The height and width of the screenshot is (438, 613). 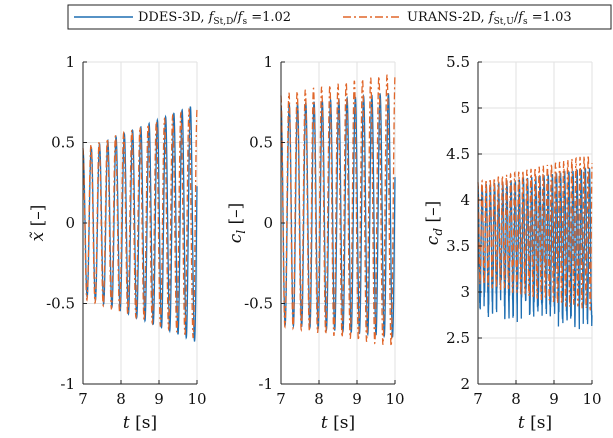 What do you see at coordinates (38, 223) in the screenshot?
I see `y-axis-label: x̃ [–]` at bounding box center [38, 223].